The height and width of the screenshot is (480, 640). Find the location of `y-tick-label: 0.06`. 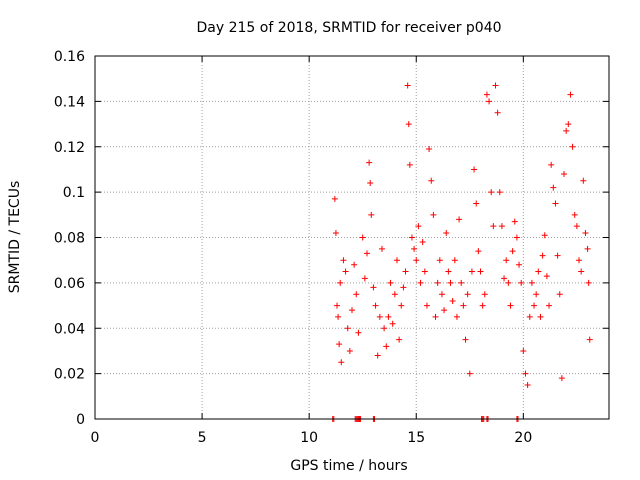

y-tick-label: 0.06 is located at coordinates (69, 284).